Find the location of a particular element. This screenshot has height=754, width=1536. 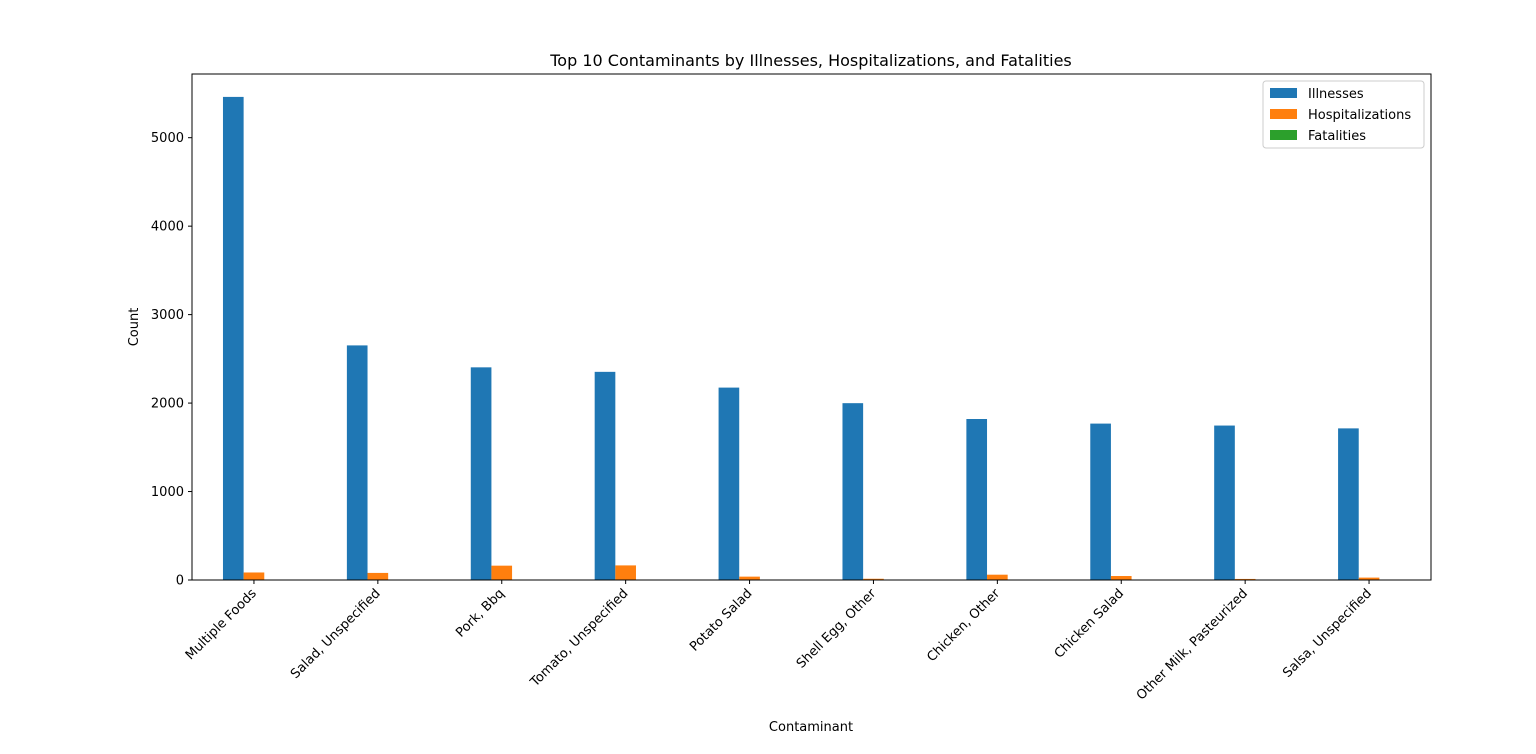

x-axis-label: Contaminant is located at coordinates (811, 727).